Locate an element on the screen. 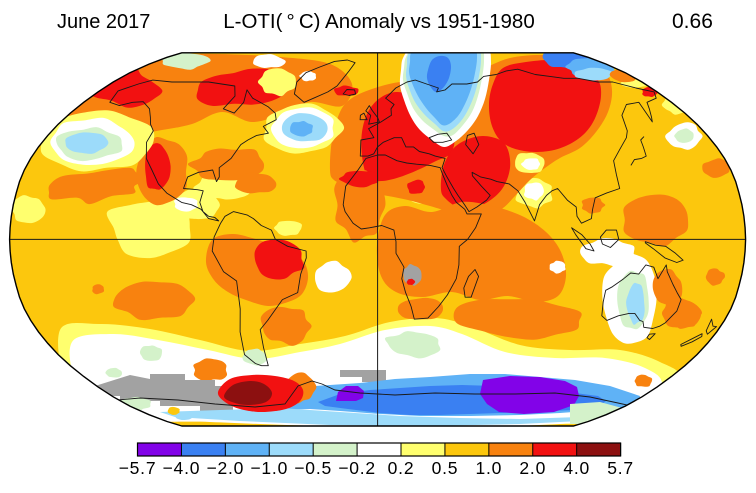  svg-text: −4.0 is located at coordinates (182, 468).